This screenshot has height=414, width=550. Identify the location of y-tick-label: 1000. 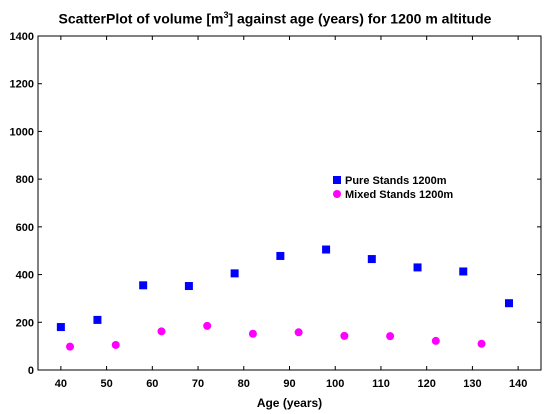
(22, 132).